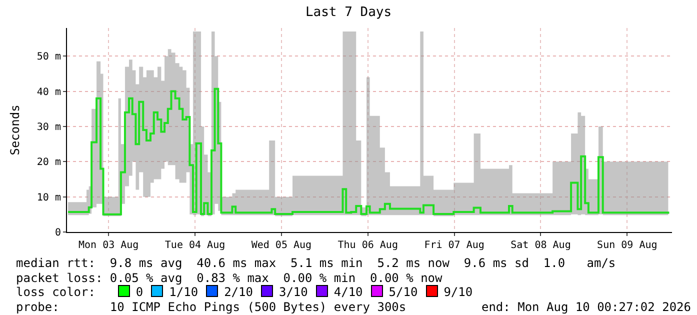 Image resolution: width=697 pixels, height=315 pixels. What do you see at coordinates (140, 292) in the screenshot?
I see `text: 0` at bounding box center [140, 292].